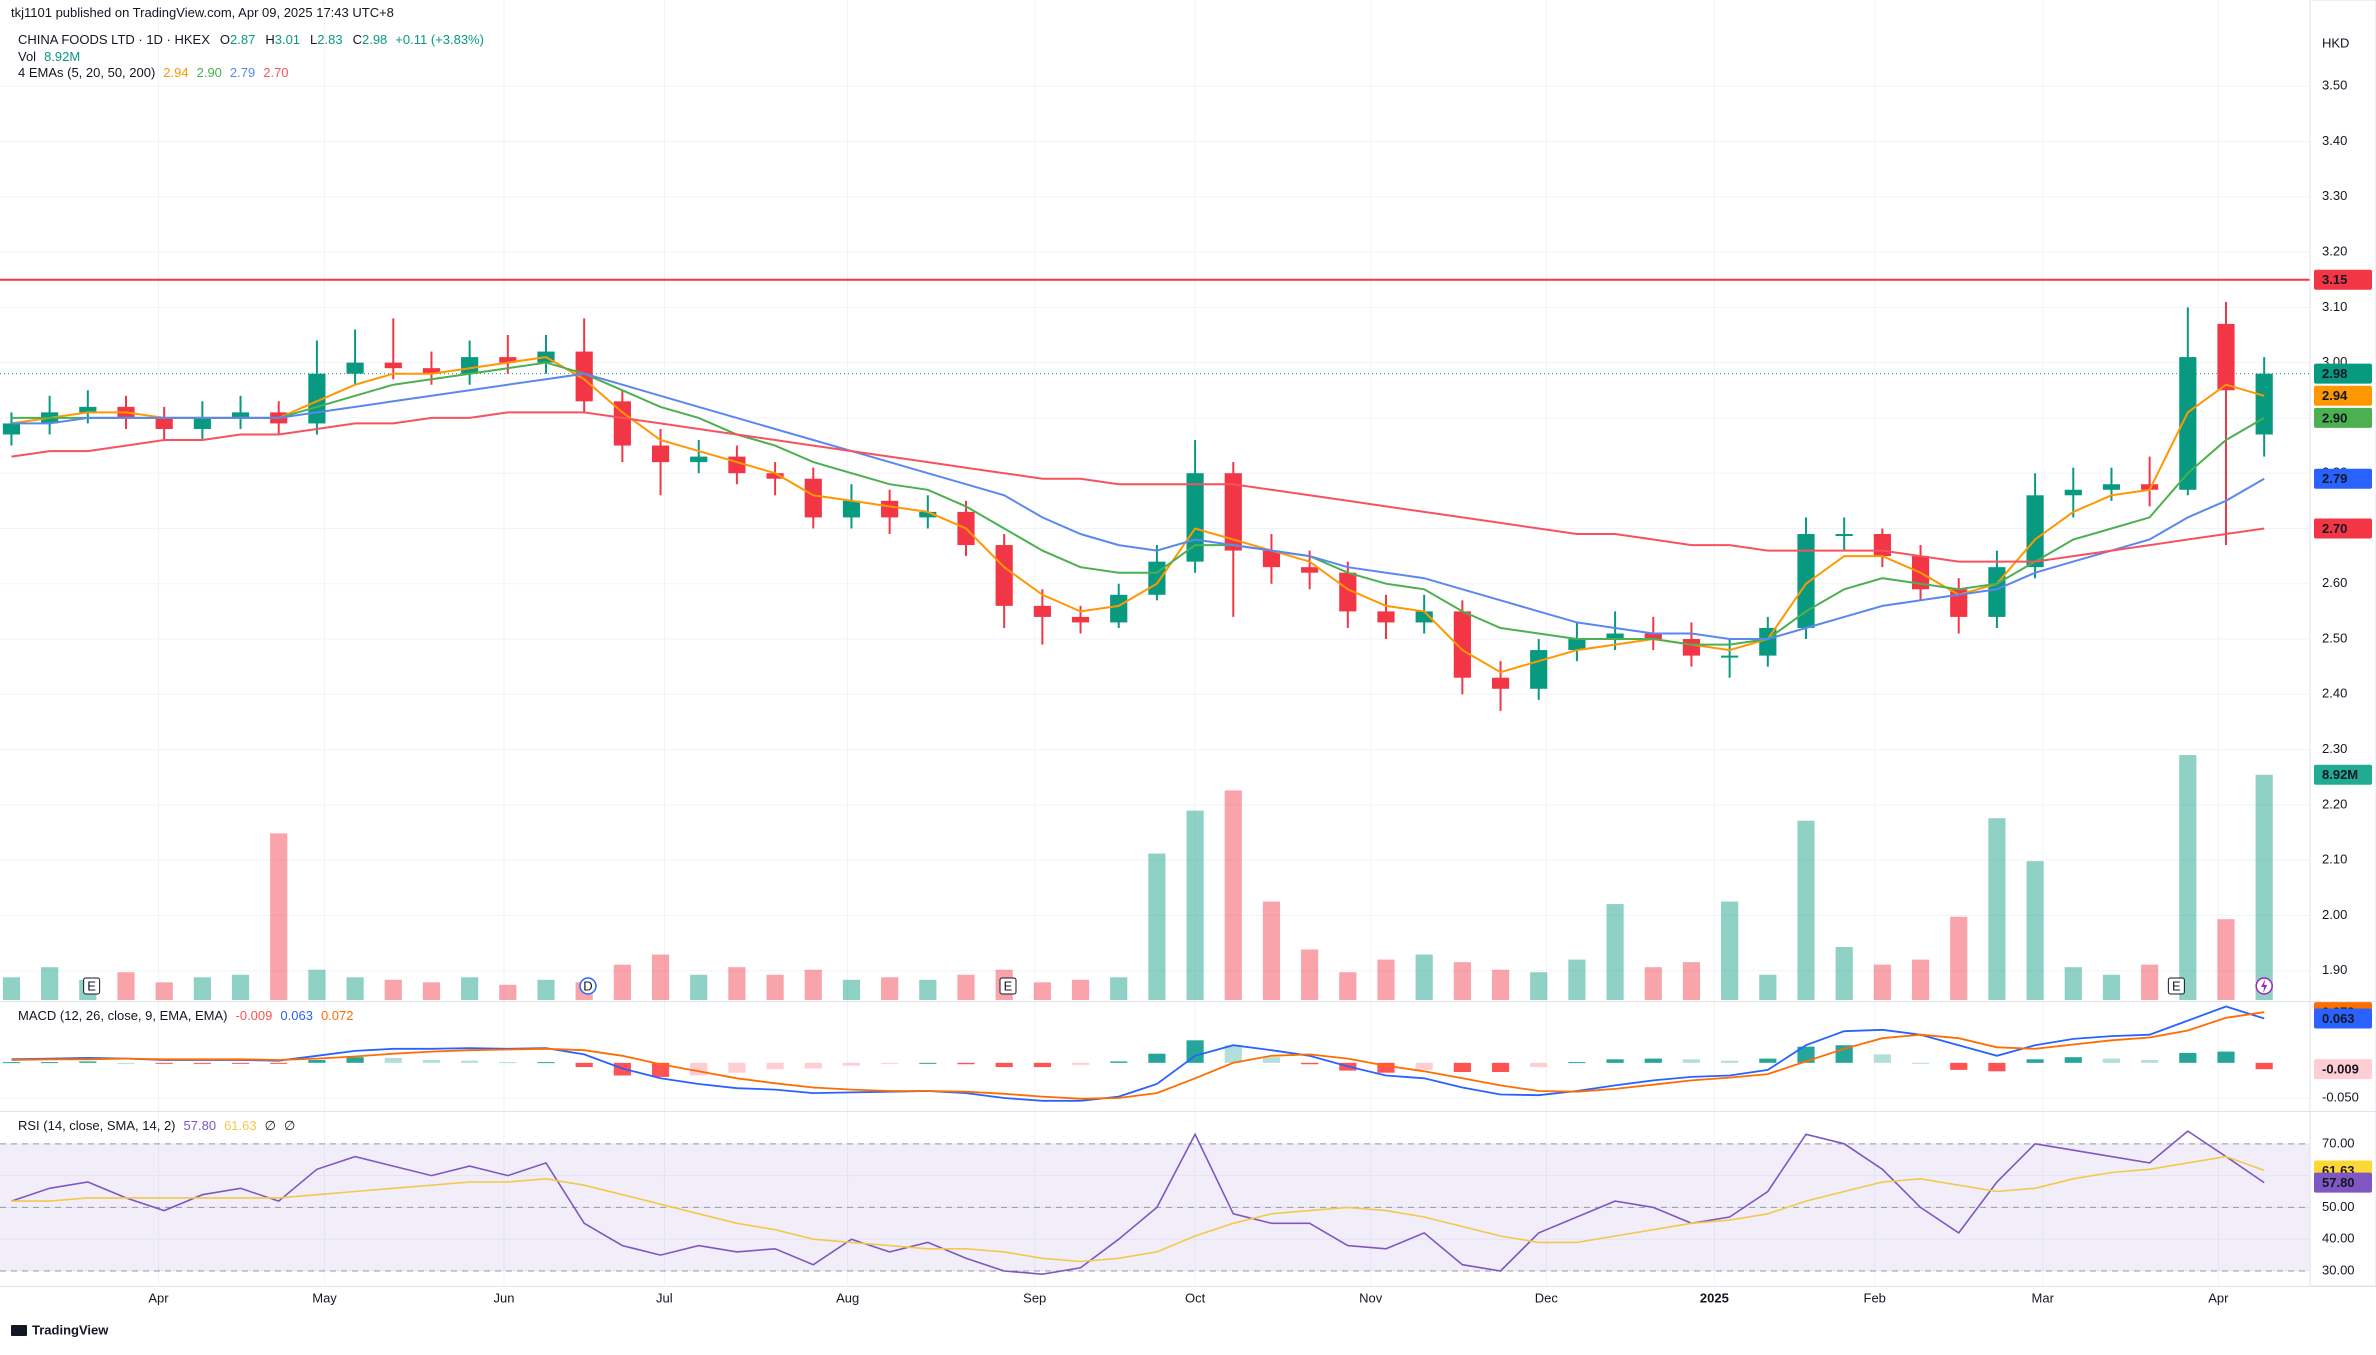 Image resolution: width=2376 pixels, height=1355 pixels. I want to click on axis-value-label: 2.90, so click(2334, 417).